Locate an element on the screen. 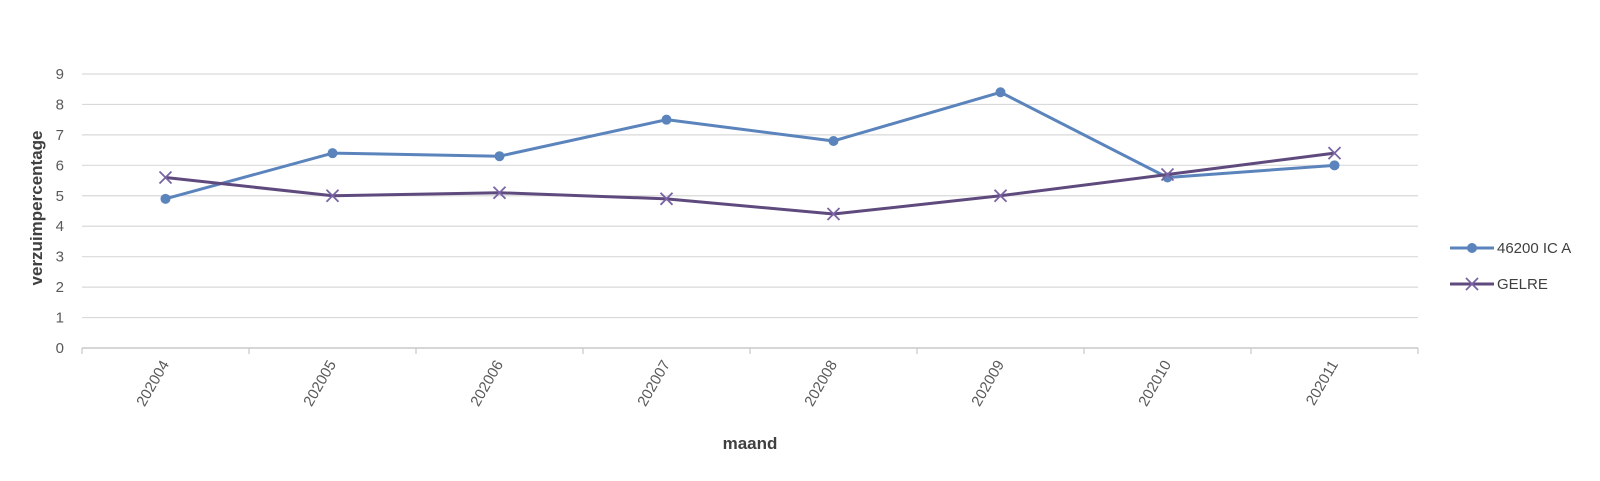 The image size is (1600, 481). x-tick-label: 202006 is located at coordinates (487, 384).